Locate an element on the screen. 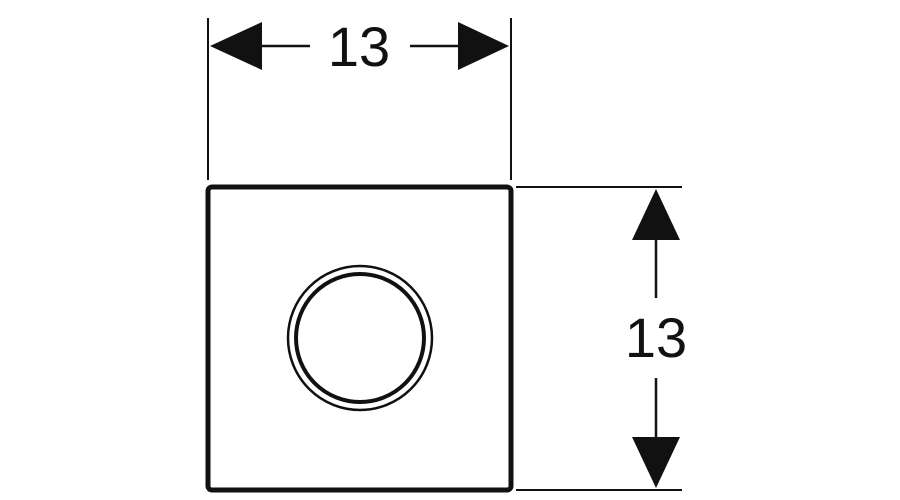 The image size is (900, 500). round-button is located at coordinates (360, 338).